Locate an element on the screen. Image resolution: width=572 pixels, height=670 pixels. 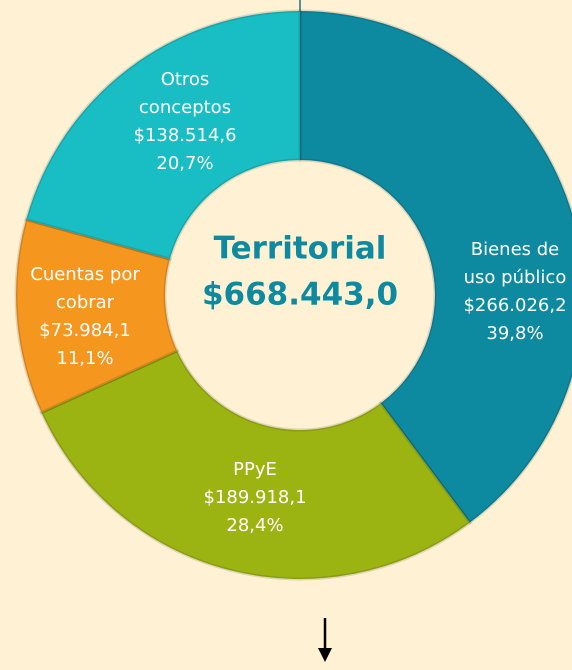
arrow-head is located at coordinates (325, 655).